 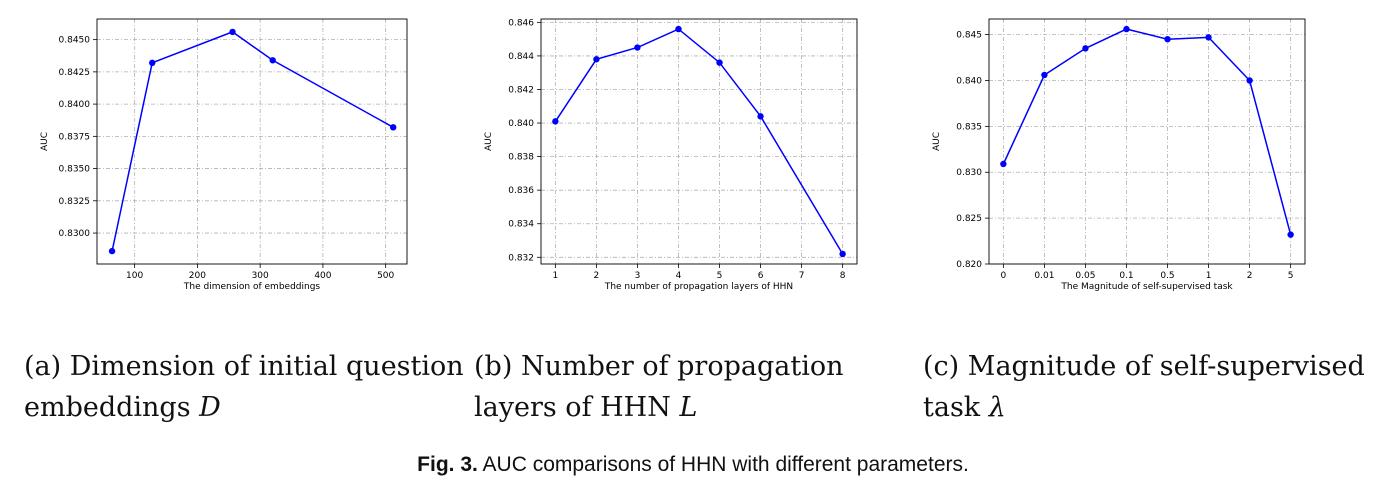 I want to click on x-tick-label: 0, so click(x=1003, y=276).